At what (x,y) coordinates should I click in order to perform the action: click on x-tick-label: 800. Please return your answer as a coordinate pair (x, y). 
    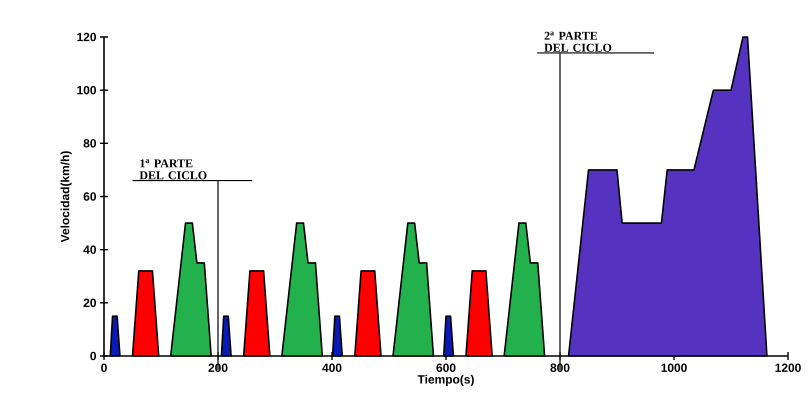
    Looking at the image, I should click on (560, 368).